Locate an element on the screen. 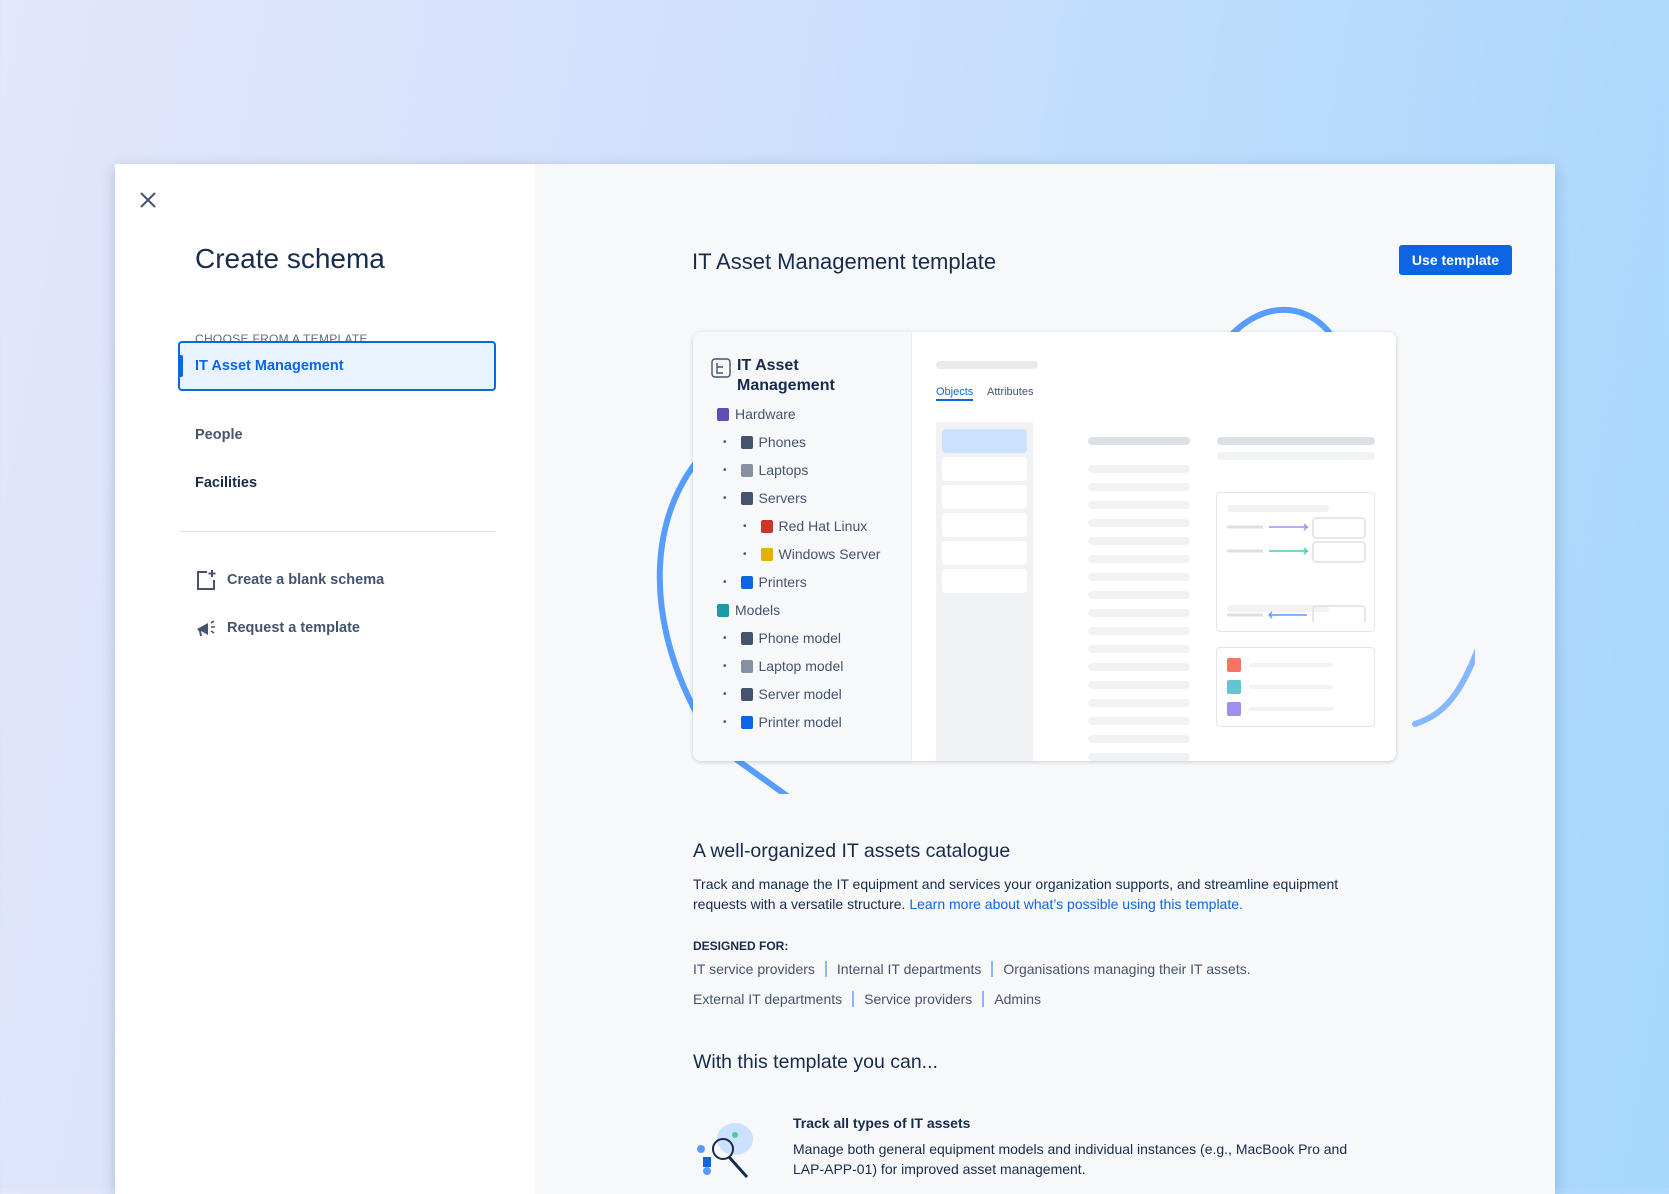  tree-item-label: Models is located at coordinates (758, 610).